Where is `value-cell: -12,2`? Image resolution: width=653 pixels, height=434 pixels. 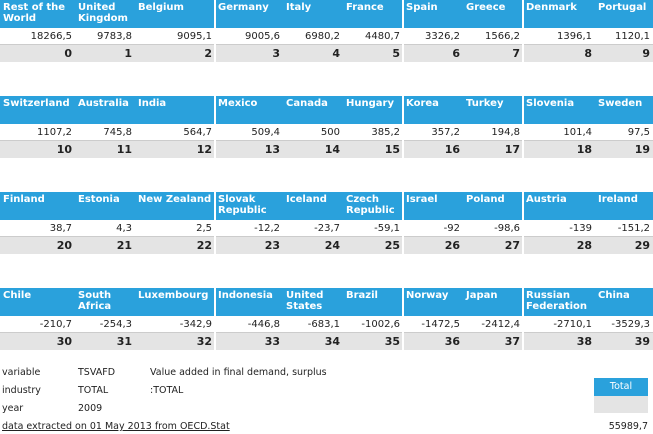
value-cell: -12,2 is located at coordinates (249, 228).